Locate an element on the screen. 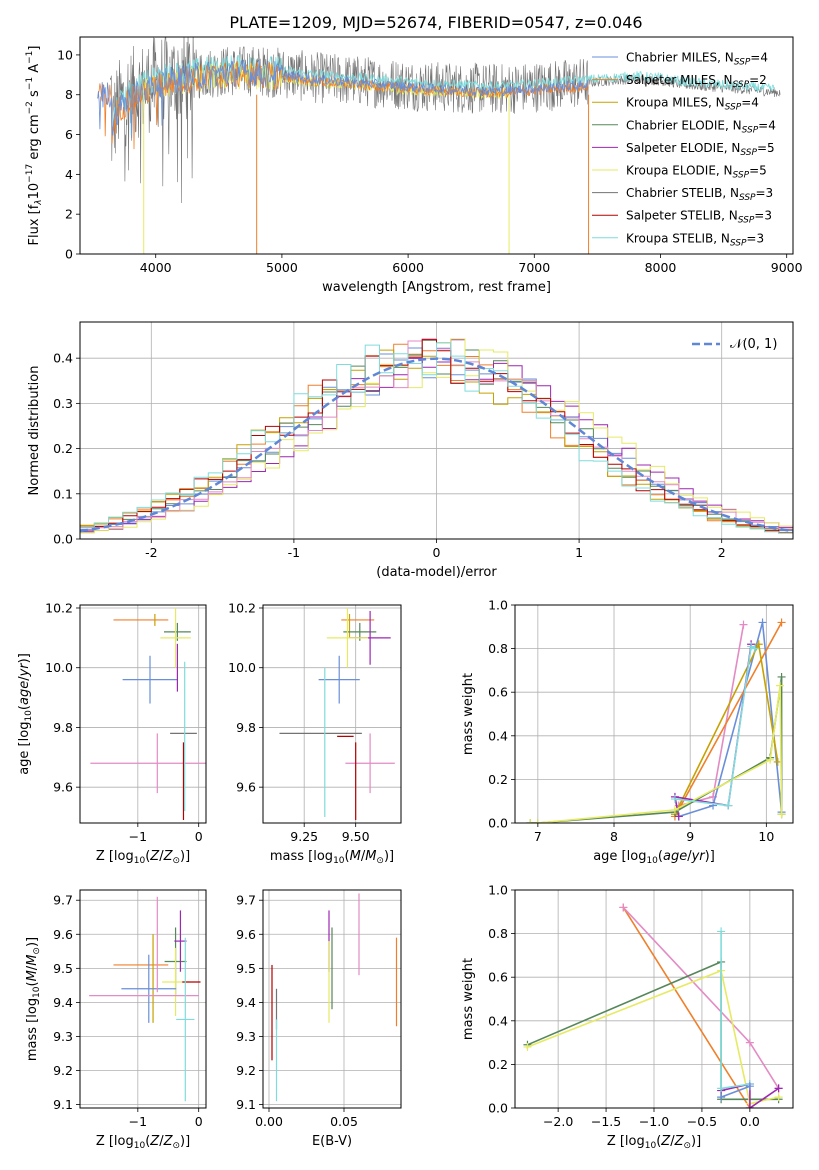 This screenshot has height=1170, width=819. x-tick-label: -1 is located at coordinates (294, 552).